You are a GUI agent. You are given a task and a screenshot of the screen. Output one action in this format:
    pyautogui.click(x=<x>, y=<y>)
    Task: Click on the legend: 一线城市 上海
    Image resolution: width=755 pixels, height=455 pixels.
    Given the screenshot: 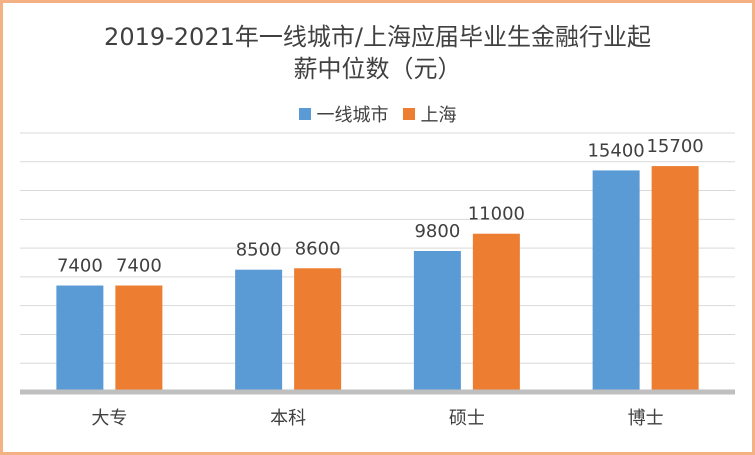 What is the action you would take?
    pyautogui.click(x=377, y=114)
    